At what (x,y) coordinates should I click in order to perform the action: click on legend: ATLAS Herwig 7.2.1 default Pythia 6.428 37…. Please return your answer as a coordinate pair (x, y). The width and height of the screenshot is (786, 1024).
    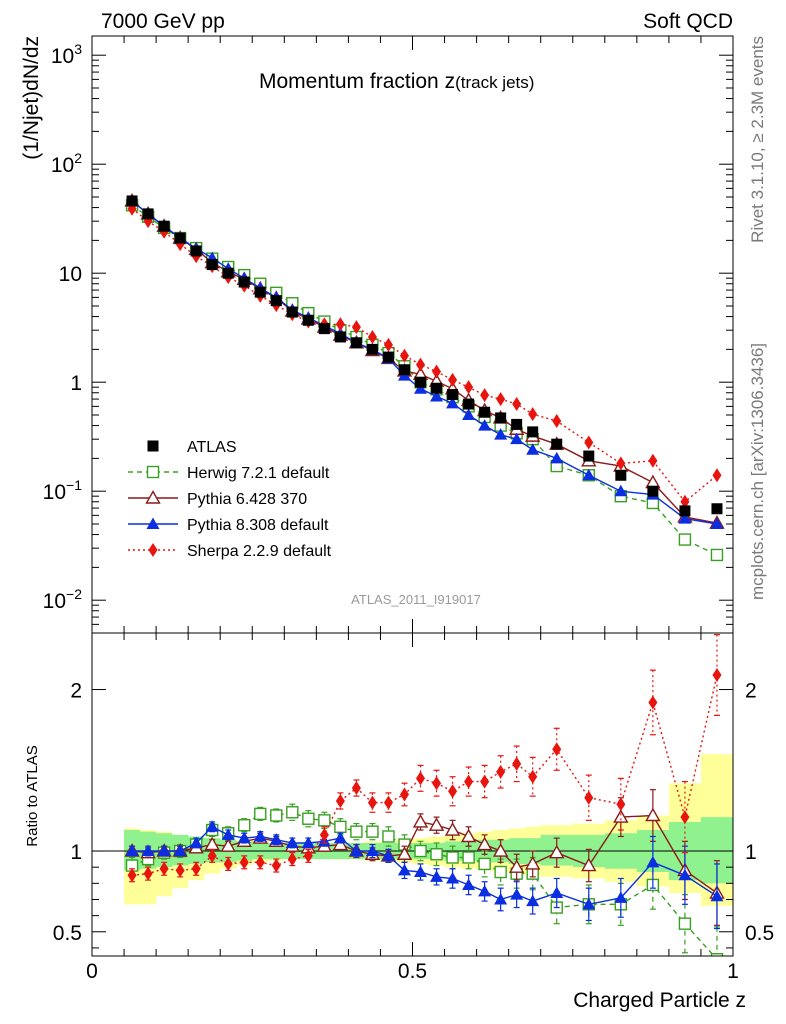
    Looking at the image, I should click on (230, 499).